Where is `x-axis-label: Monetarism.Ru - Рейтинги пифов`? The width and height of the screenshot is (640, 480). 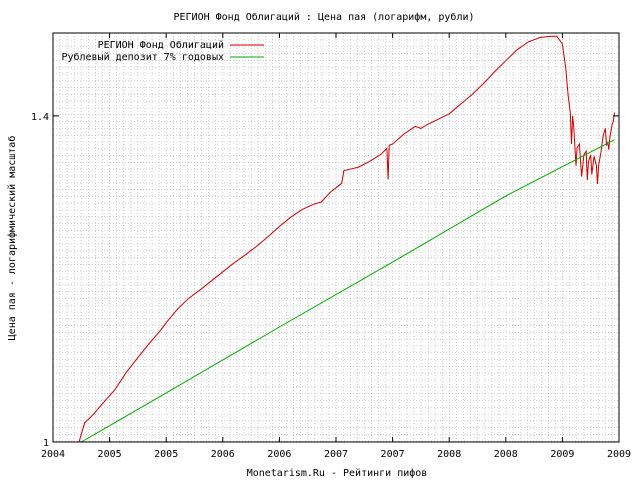 x-axis-label: Monetarism.Ru - Рейтинги пифов is located at coordinates (337, 473).